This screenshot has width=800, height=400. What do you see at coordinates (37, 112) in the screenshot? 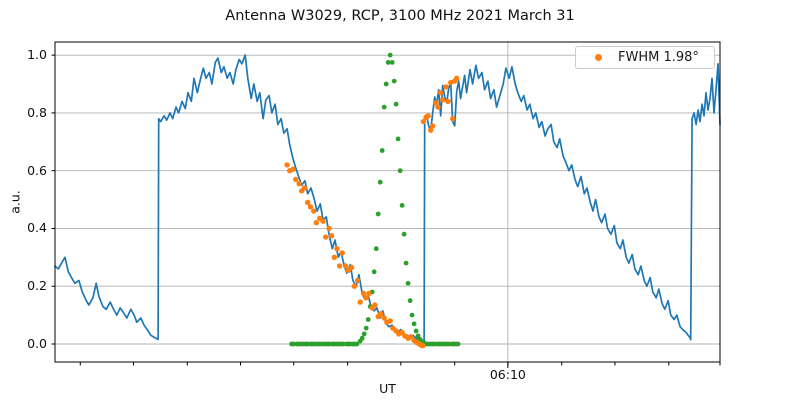
I see `y-tick-label: 0.8` at bounding box center [37, 112].